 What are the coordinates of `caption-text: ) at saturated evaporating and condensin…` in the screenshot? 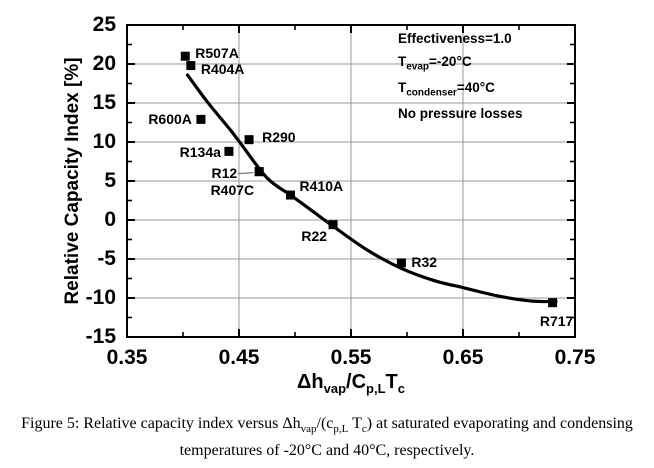 It's located at (499, 423).